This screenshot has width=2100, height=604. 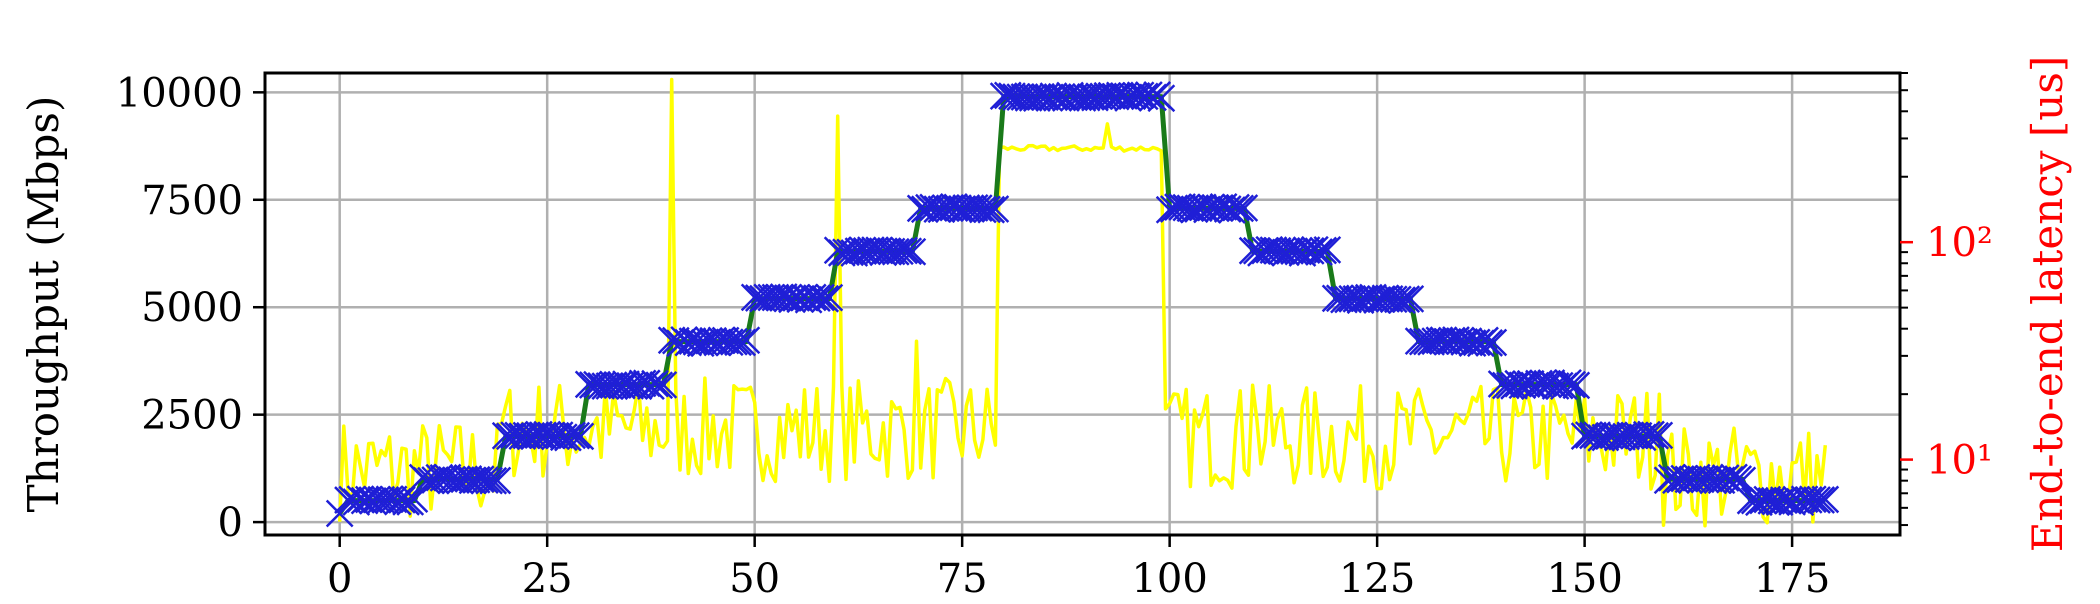 What do you see at coordinates (962, 578) in the screenshot?
I see `x-tick-label: 75` at bounding box center [962, 578].